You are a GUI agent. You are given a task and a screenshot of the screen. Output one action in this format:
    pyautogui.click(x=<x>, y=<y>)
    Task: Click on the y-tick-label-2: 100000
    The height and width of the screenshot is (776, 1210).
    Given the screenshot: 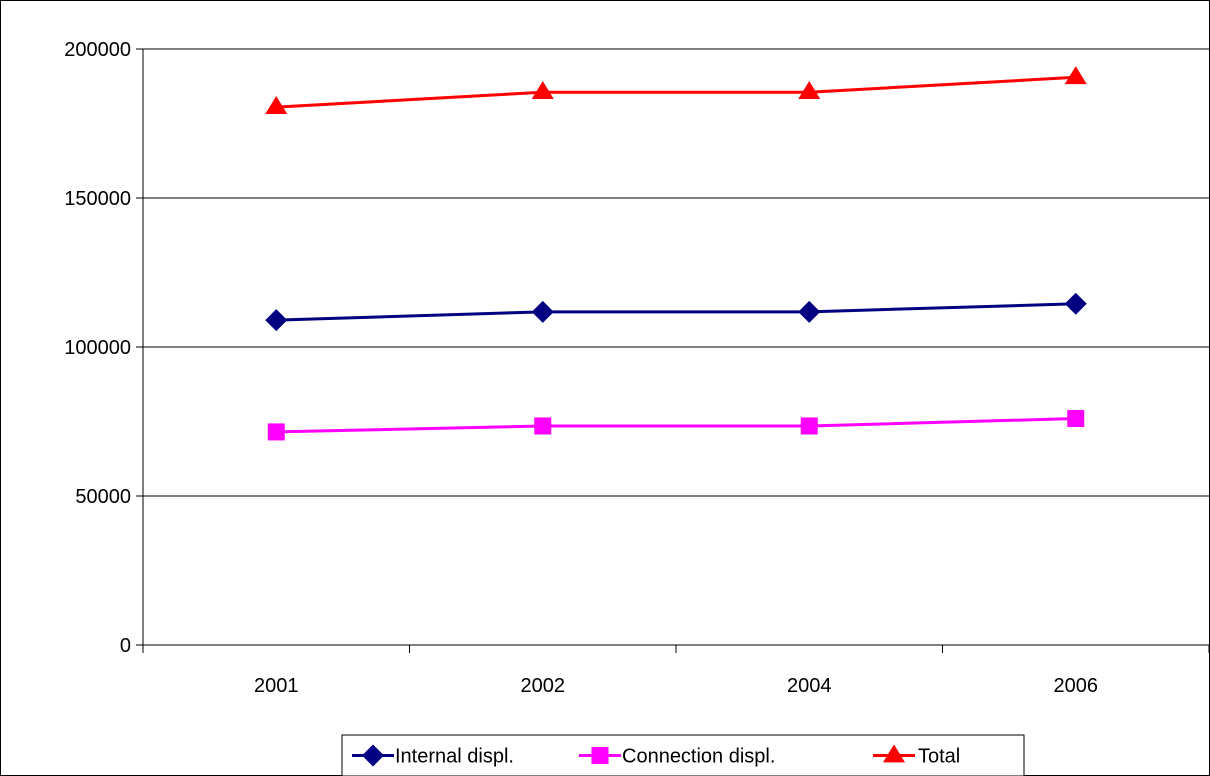 What is the action you would take?
    pyautogui.click(x=97, y=348)
    